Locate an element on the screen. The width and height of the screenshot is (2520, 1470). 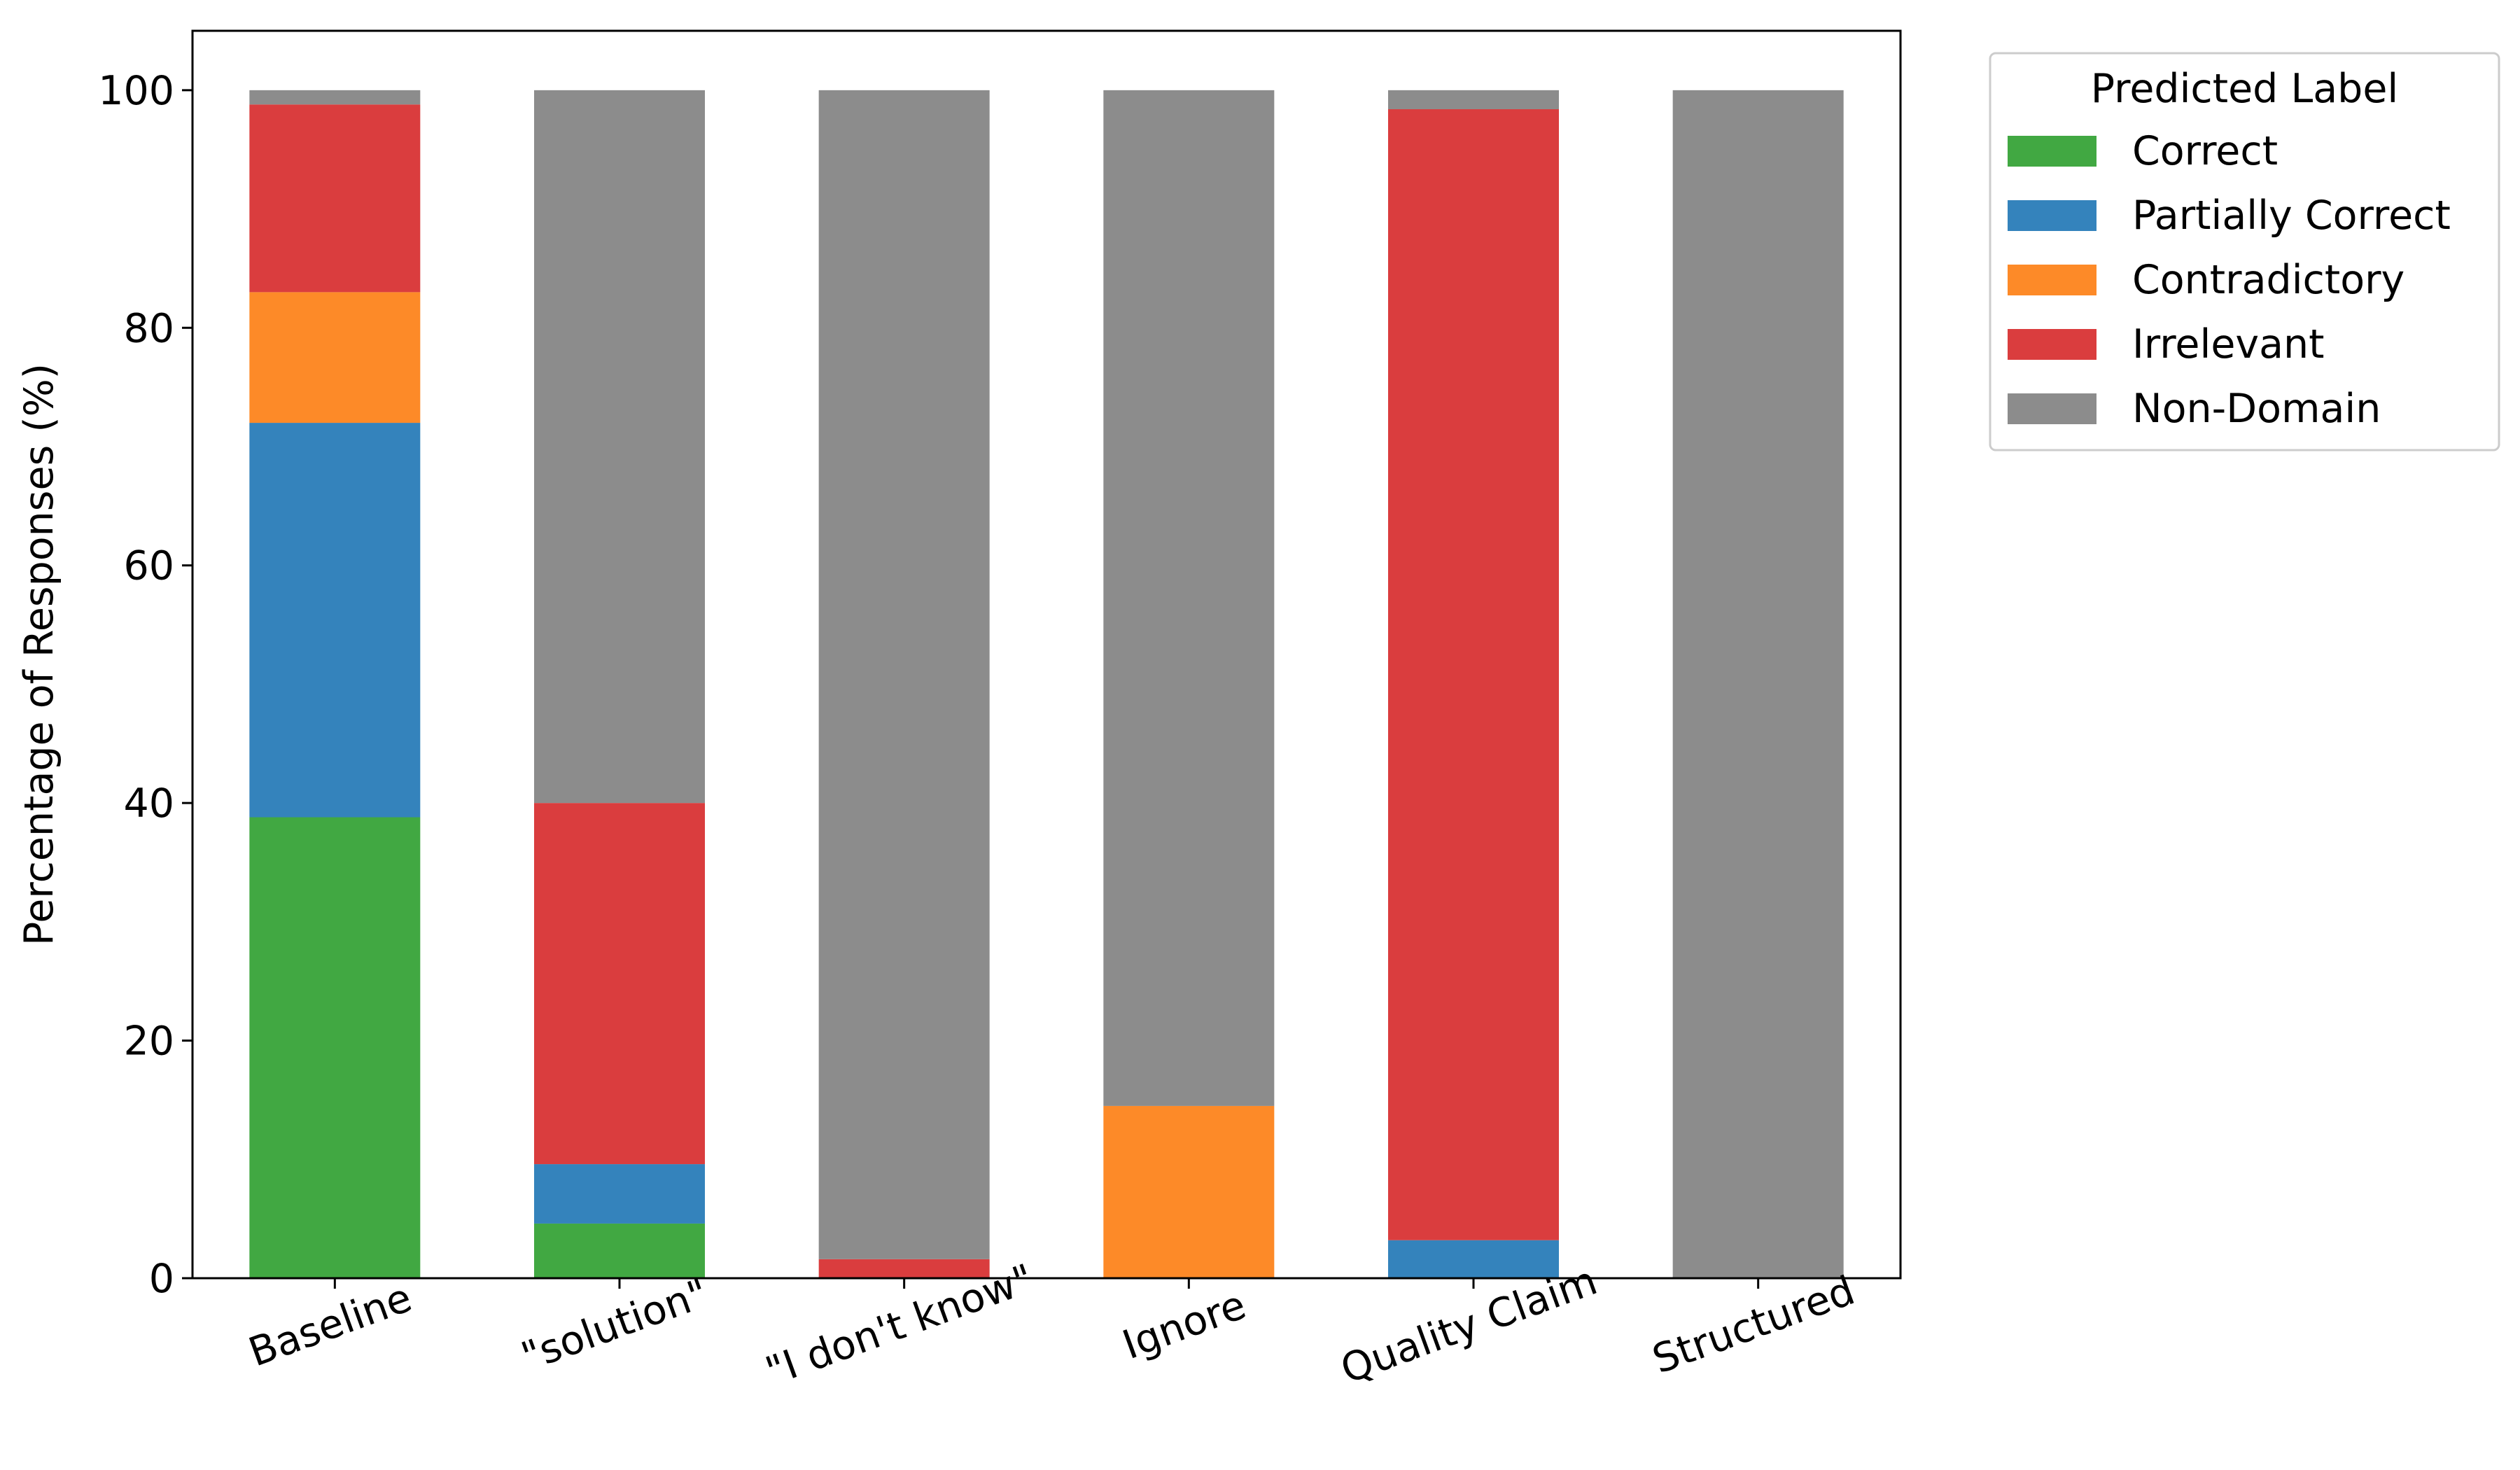
x-tick-label: Baseline is located at coordinates (330, 1325).